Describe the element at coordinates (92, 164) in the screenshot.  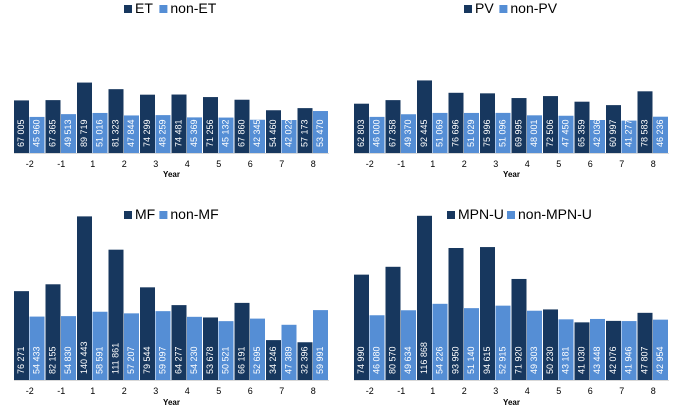
I see `chart-top-left-tick-label-2: 1` at that location.